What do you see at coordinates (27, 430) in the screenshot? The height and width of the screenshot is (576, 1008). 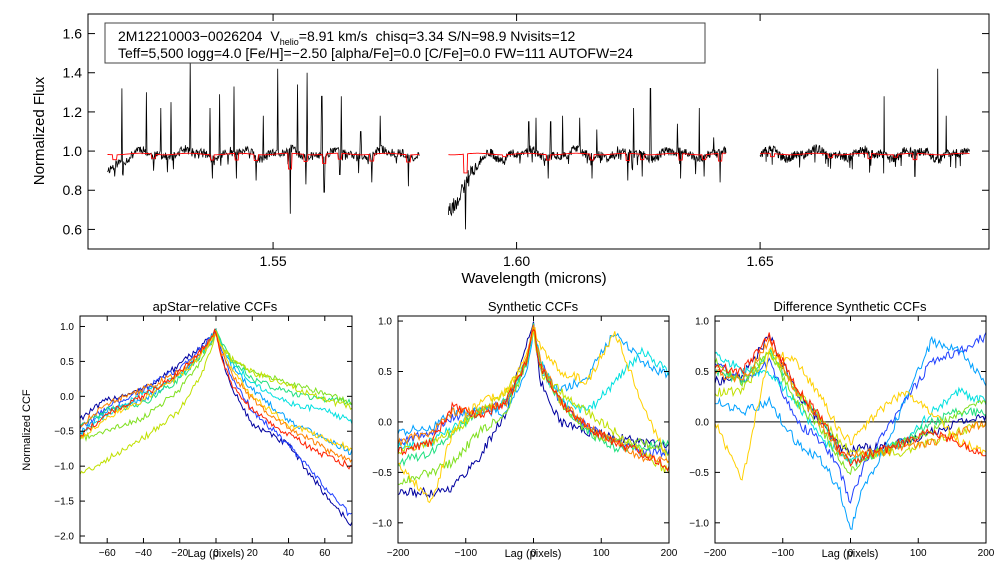 I see `ccf-apstar-y-label: Normalized CCF` at bounding box center [27, 430].